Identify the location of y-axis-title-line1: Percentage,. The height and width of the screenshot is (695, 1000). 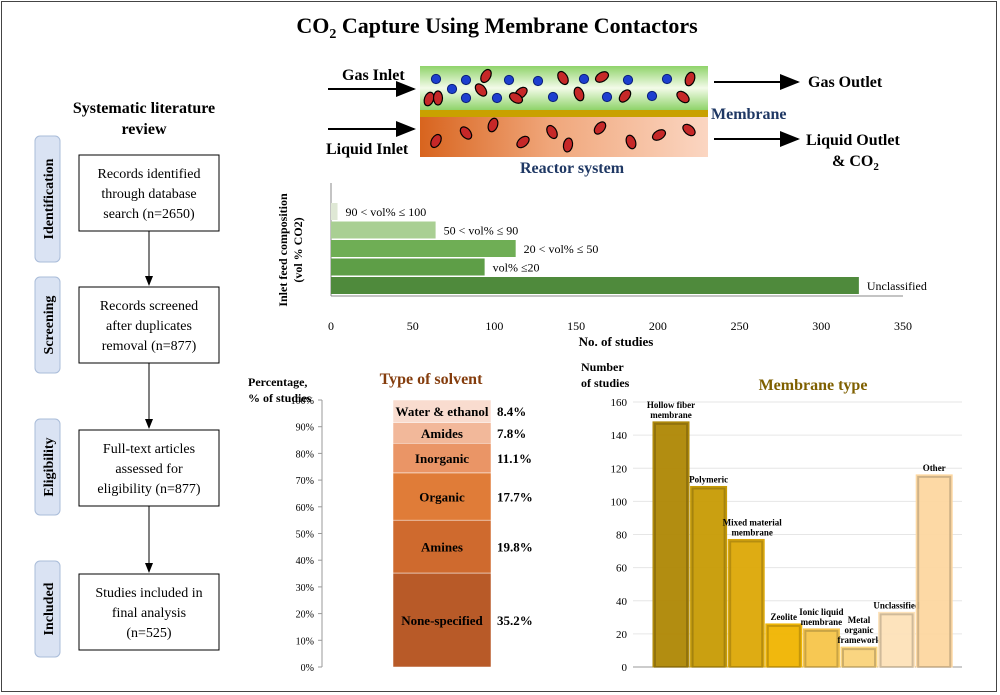
(277, 382).